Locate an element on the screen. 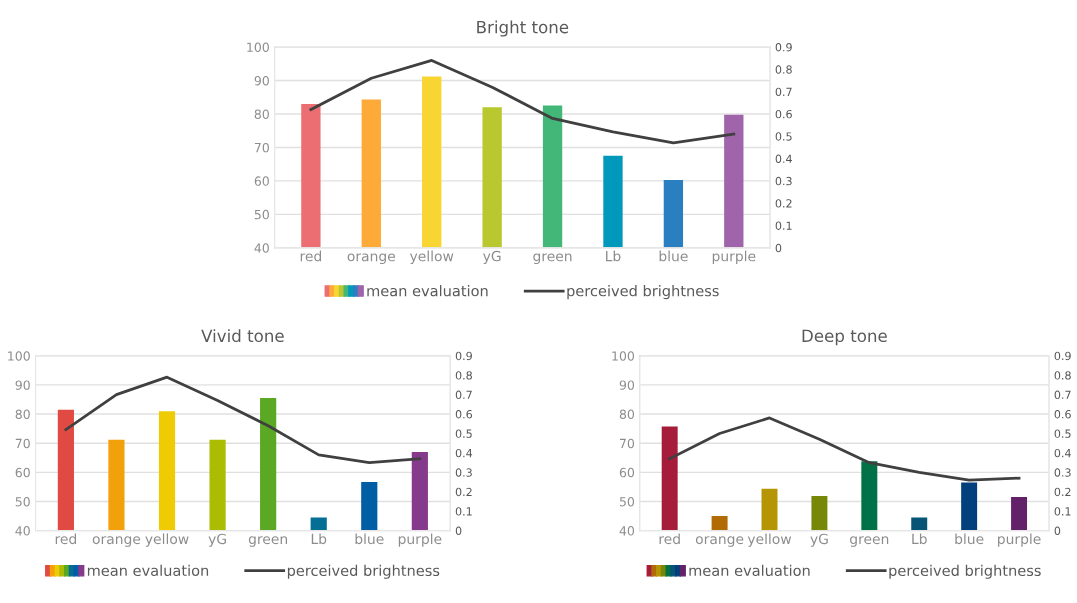  chart-title: Vivid tone is located at coordinates (242, 336).